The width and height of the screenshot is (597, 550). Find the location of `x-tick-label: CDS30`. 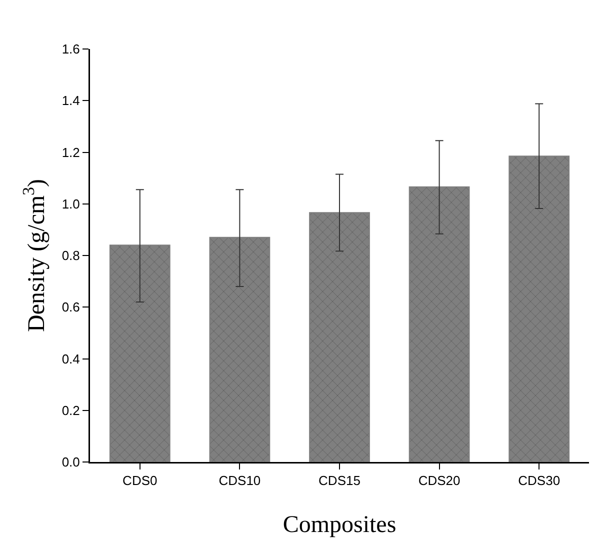

x-tick-label: CDS30 is located at coordinates (539, 480).